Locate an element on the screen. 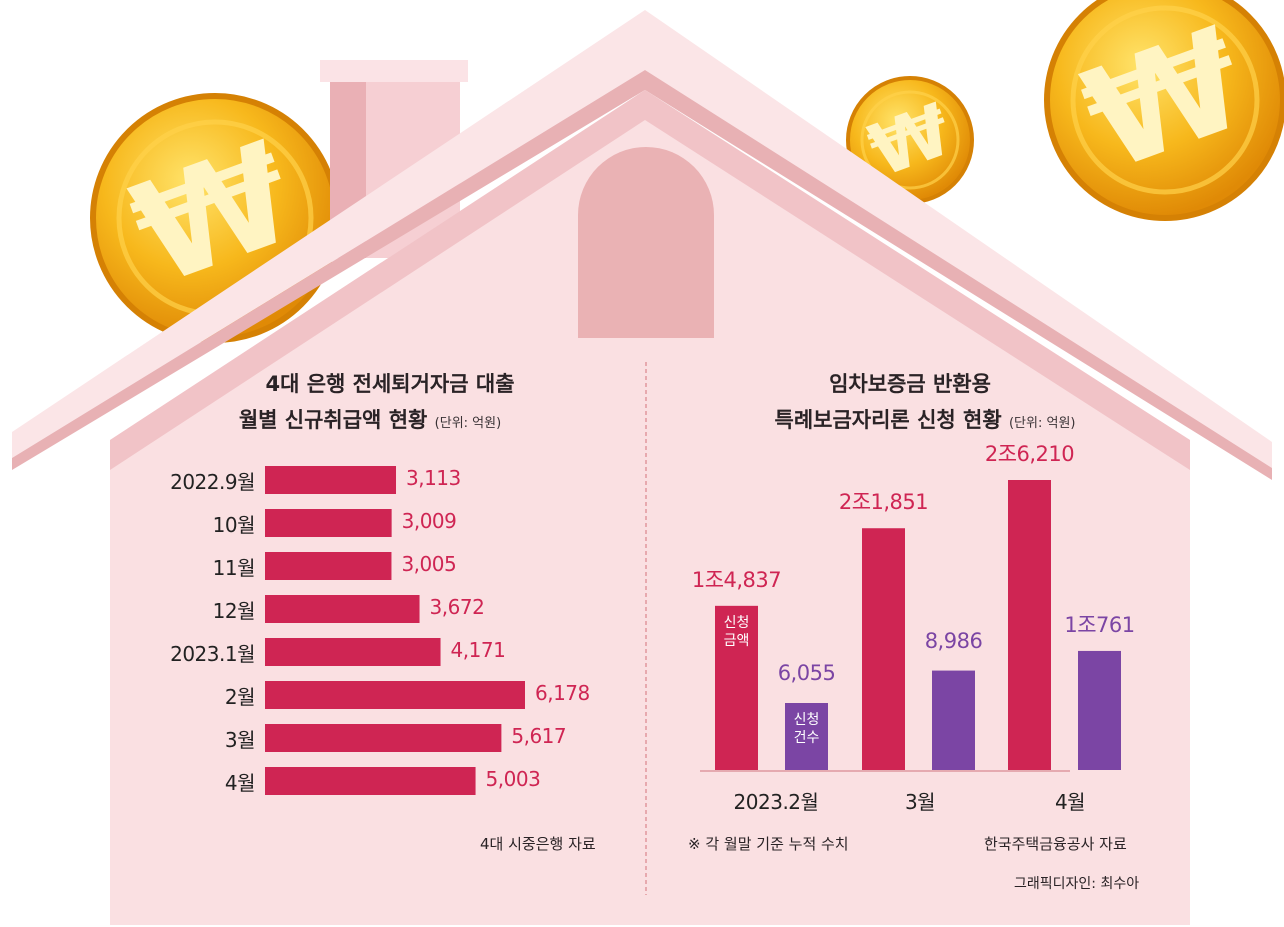 Image resolution: width=1284 pixels, height=927 pixels. value-label: 6,178 is located at coordinates (562, 693).